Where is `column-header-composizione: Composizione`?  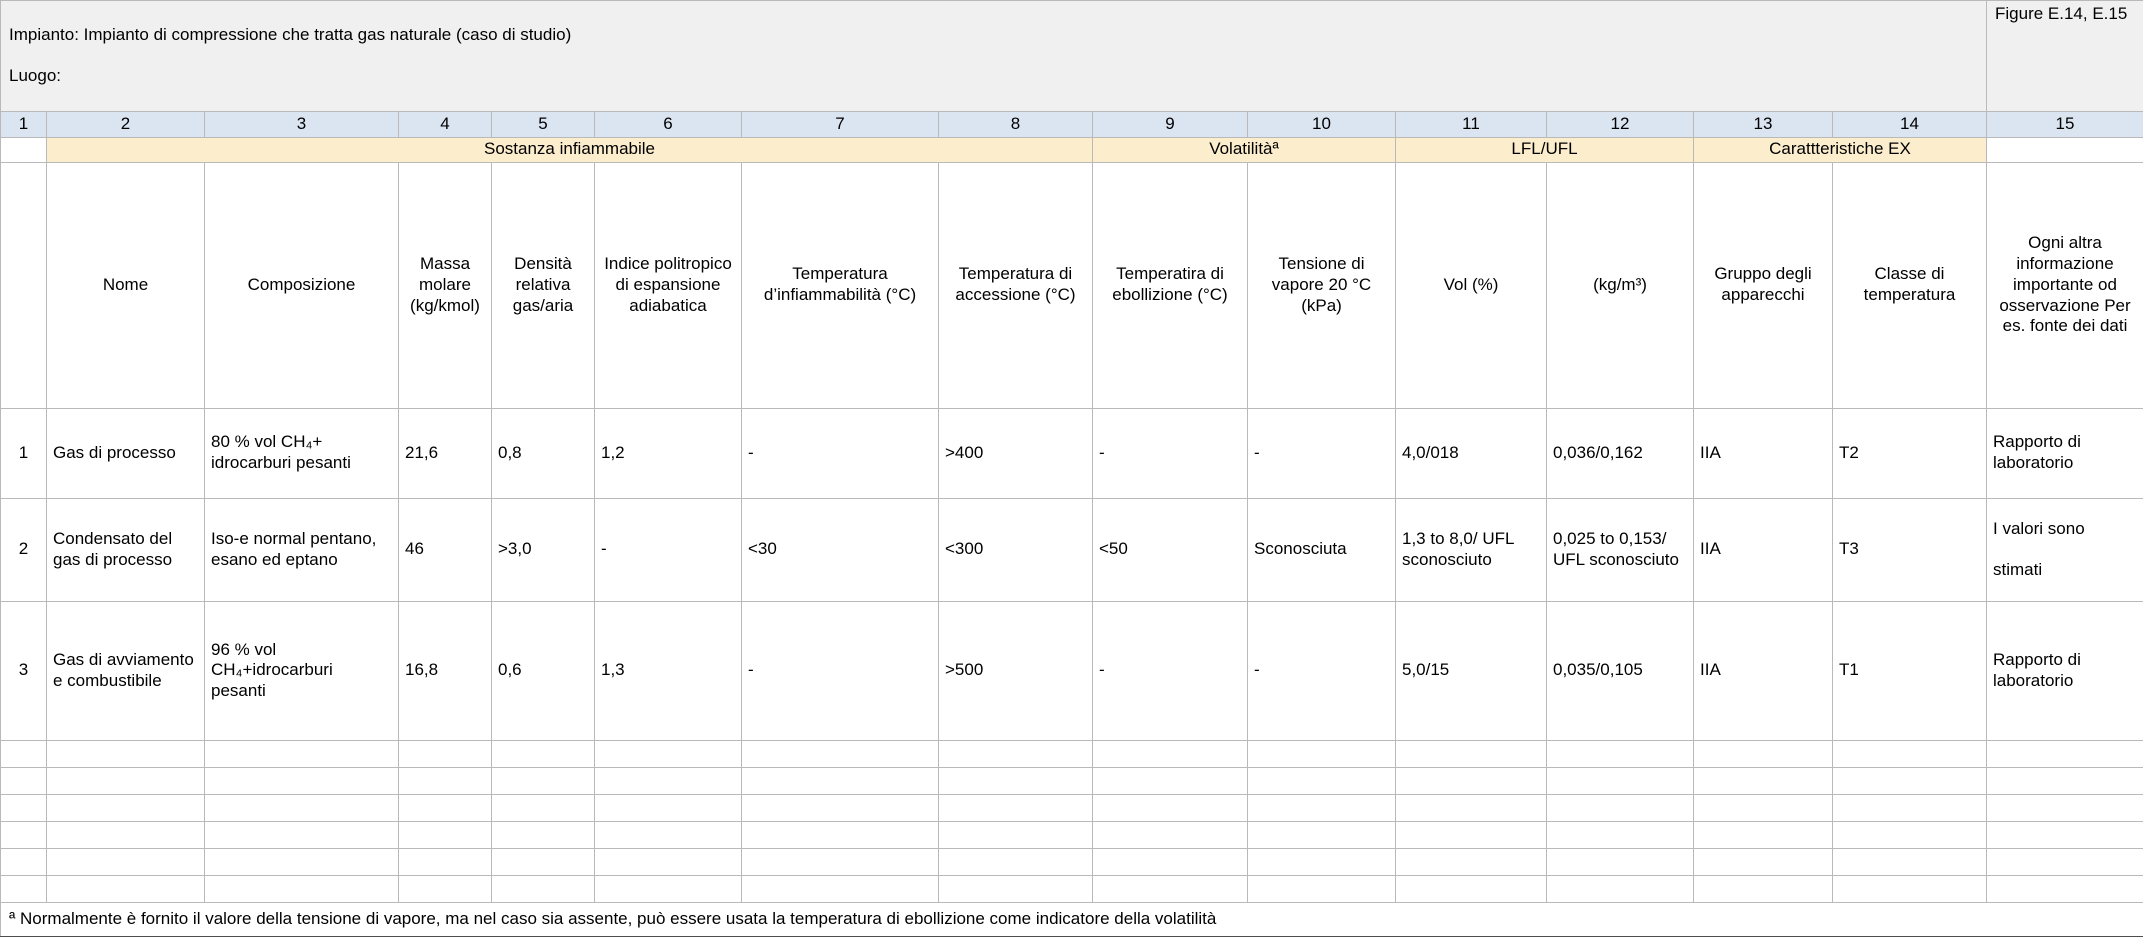 column-header-composizione: Composizione is located at coordinates (302, 285).